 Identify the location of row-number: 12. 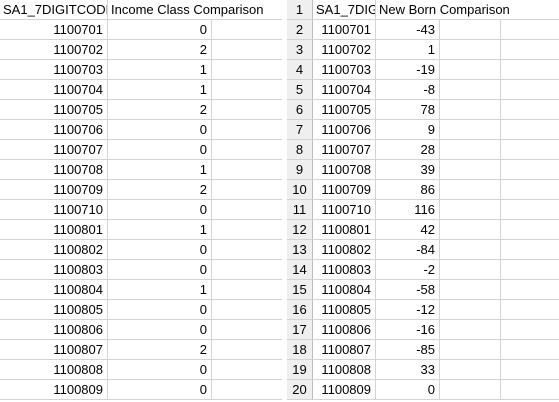
(300, 230).